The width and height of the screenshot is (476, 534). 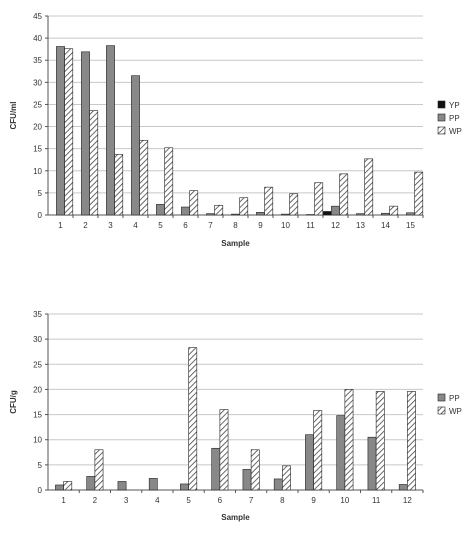 What do you see at coordinates (157, 500) in the screenshot?
I see `x-tick-label: 4` at bounding box center [157, 500].